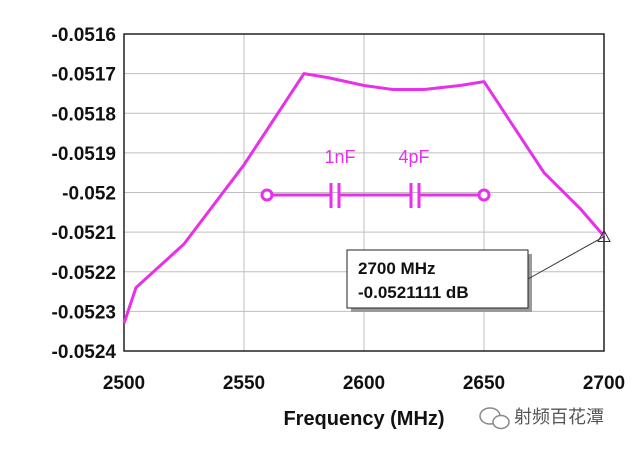  I want to click on x-tick-label: 2600, so click(364, 383).